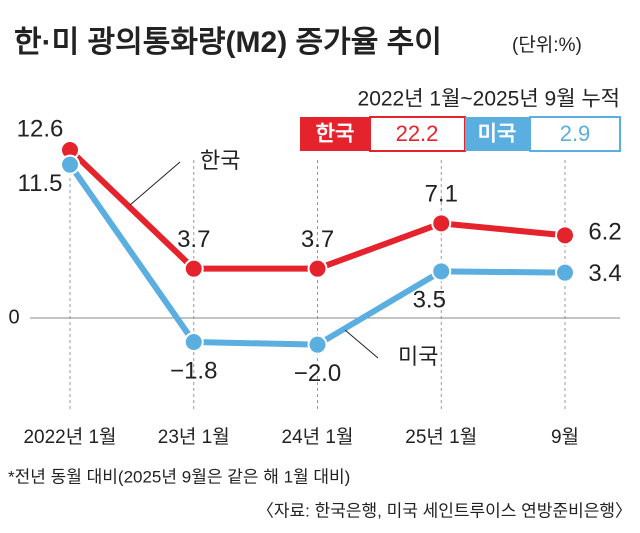  Describe the element at coordinates (604, 273) in the screenshot. I see `data-label: 3.4` at that location.